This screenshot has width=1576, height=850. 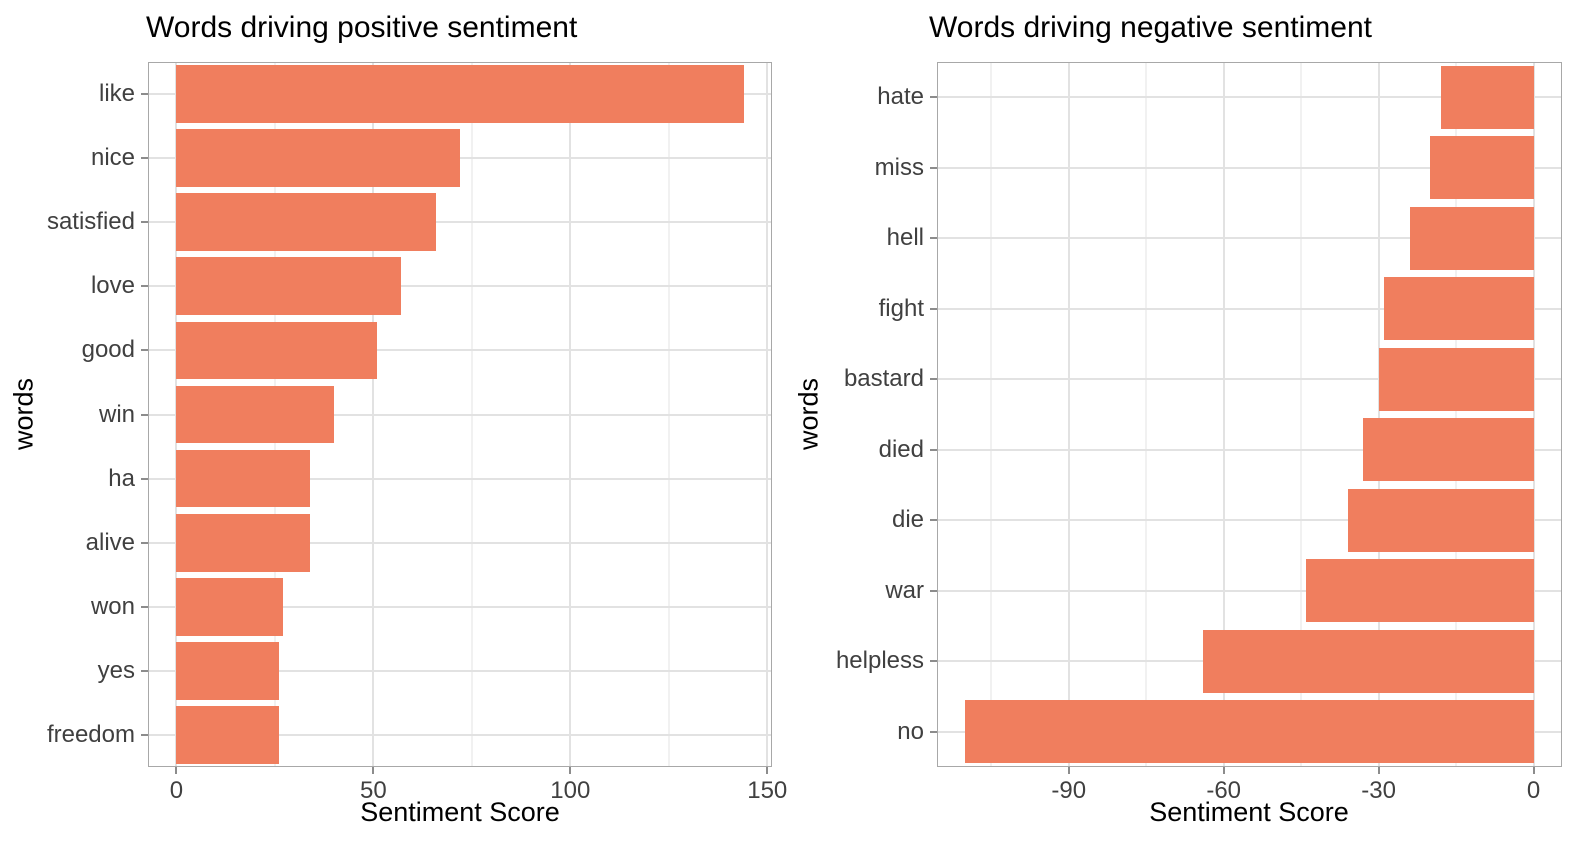 What do you see at coordinates (121, 478) in the screenshot?
I see `y-tick-label: ha` at bounding box center [121, 478].